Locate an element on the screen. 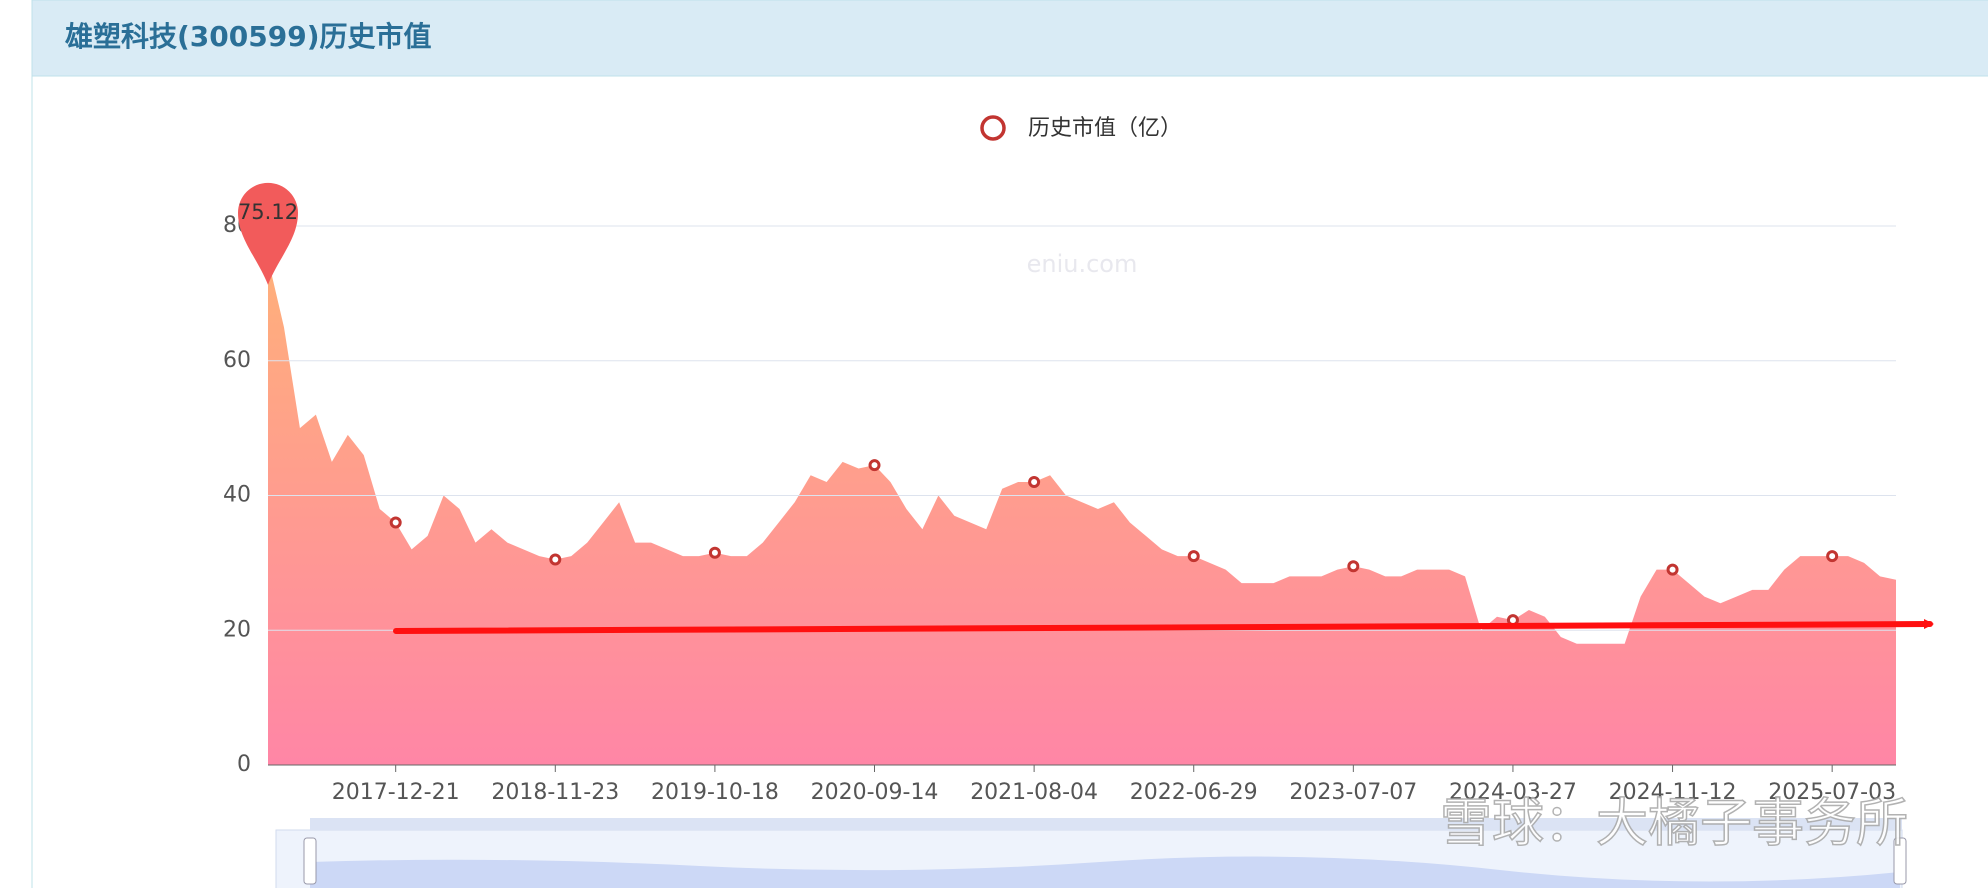  x-tick-label: 2017-12-21 is located at coordinates (396, 792).